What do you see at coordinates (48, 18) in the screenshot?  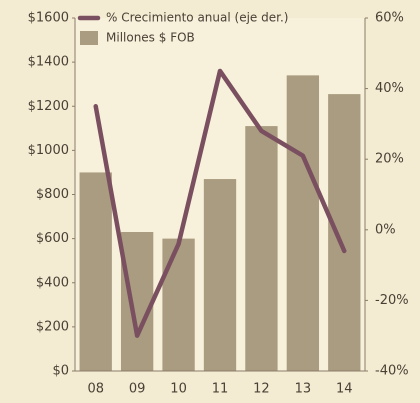 I see `y-tick-label: $1600` at bounding box center [48, 18].